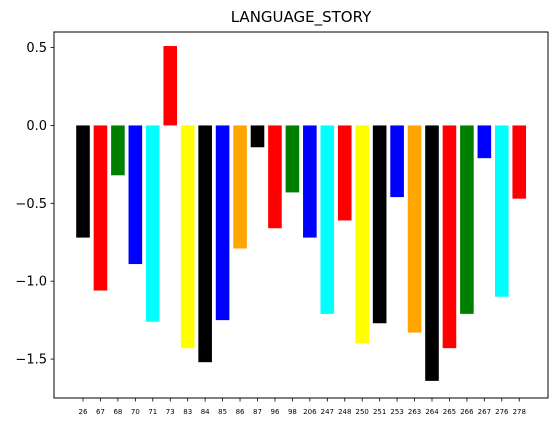 This screenshot has height=428, width=559. Describe the element at coordinates (484, 412) in the screenshot. I see `x-tick-label: 267` at that location.